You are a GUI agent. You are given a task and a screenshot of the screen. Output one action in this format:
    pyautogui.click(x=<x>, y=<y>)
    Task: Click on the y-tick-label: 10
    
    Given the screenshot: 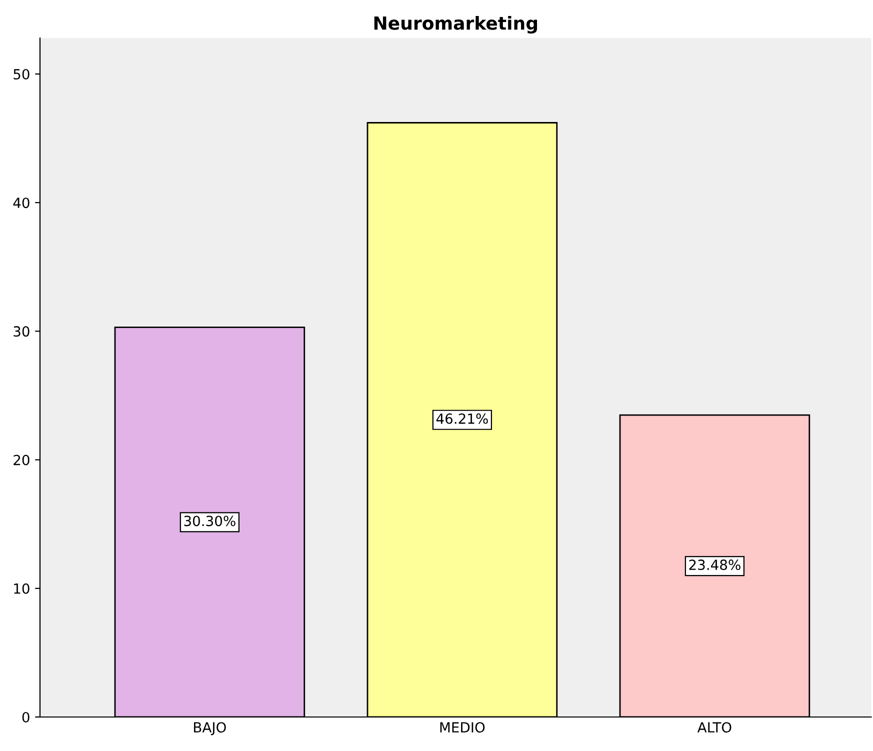 What is the action you would take?
    pyautogui.click(x=22, y=588)
    